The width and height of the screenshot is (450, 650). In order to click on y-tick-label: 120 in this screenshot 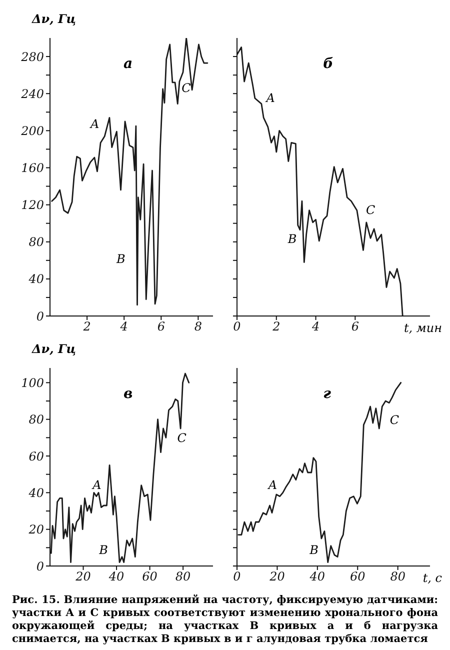, I will do `click(32, 205)`.